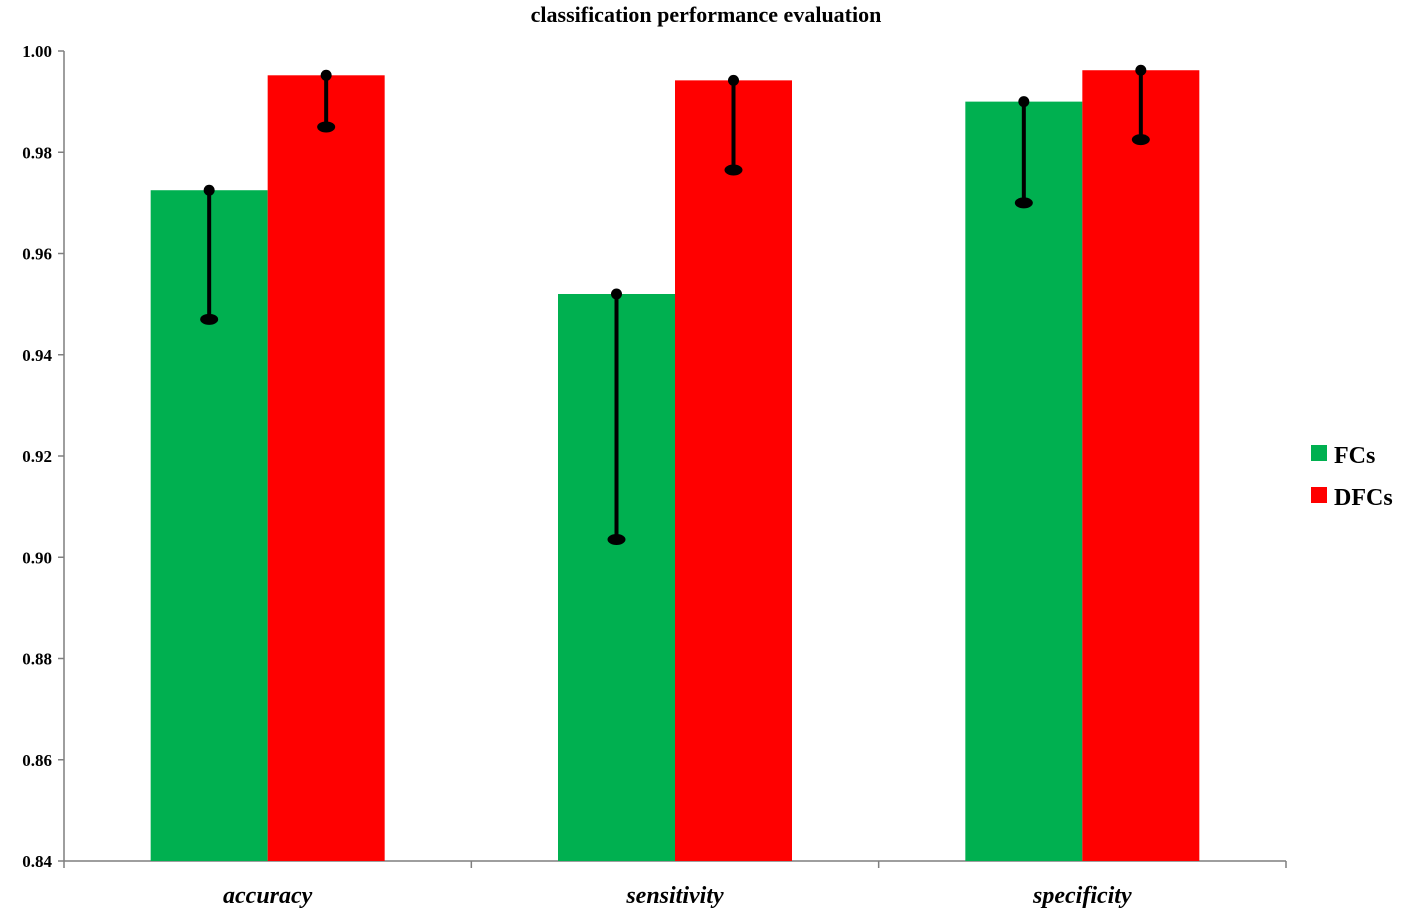 This screenshot has width=1409, height=915. I want to click on x-tick-label-sensitivity: sensitivity, so click(674, 896).